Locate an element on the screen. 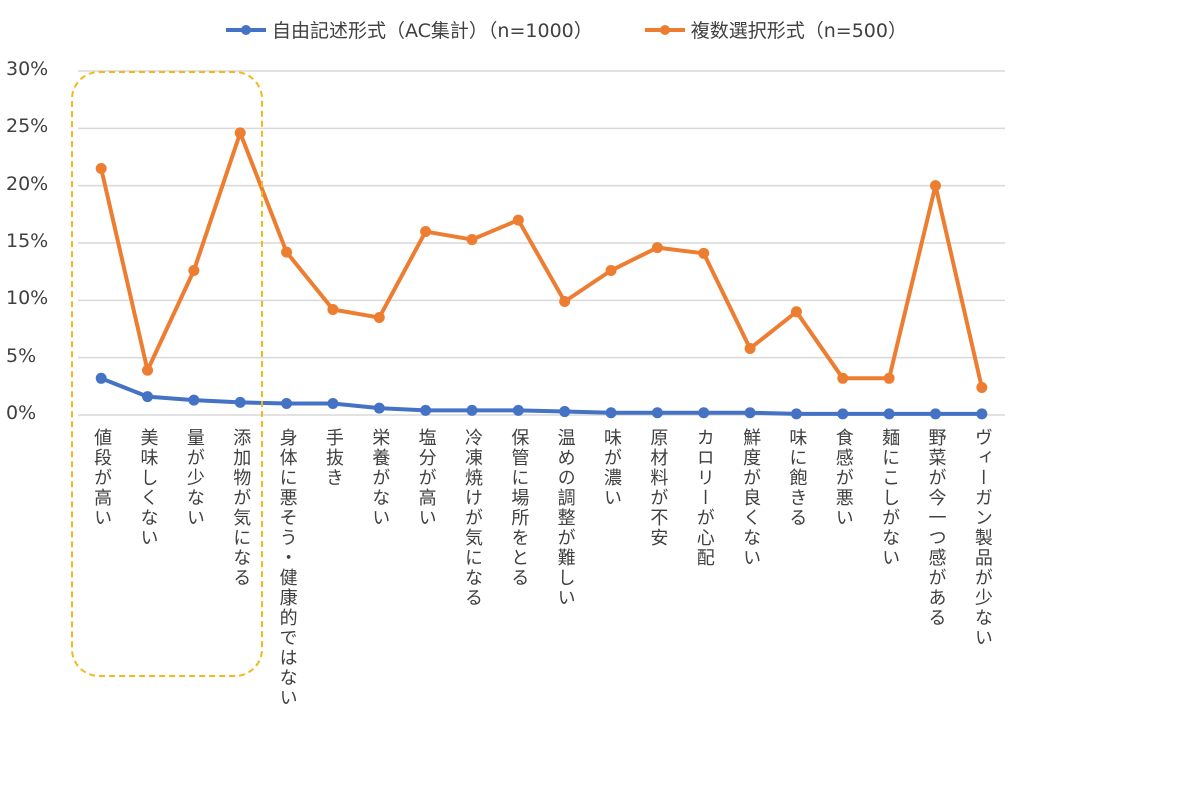 The width and height of the screenshot is (1200, 798). y-tick-label: 15% is located at coordinates (27, 241).